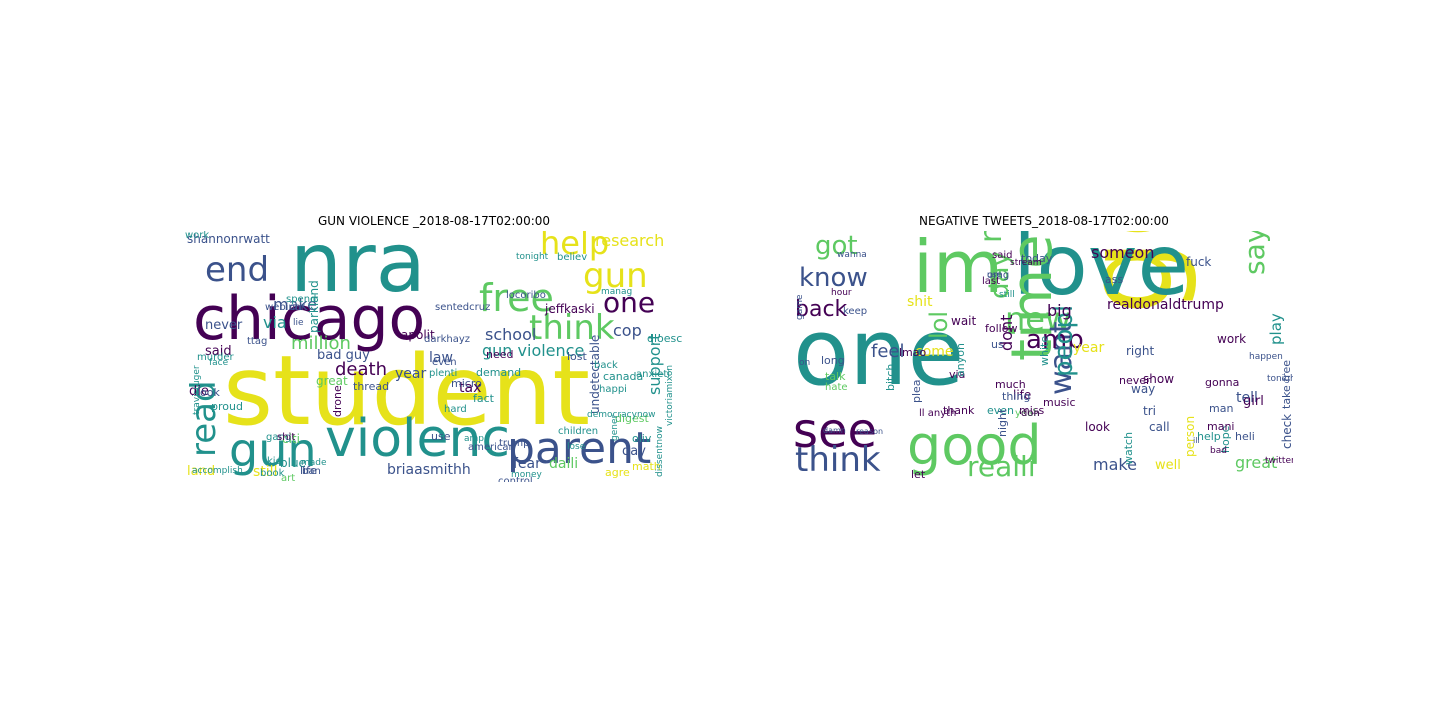 The image size is (1440, 720). I want to click on negative-tweets-cloud-word: ill, so click(1196, 440).